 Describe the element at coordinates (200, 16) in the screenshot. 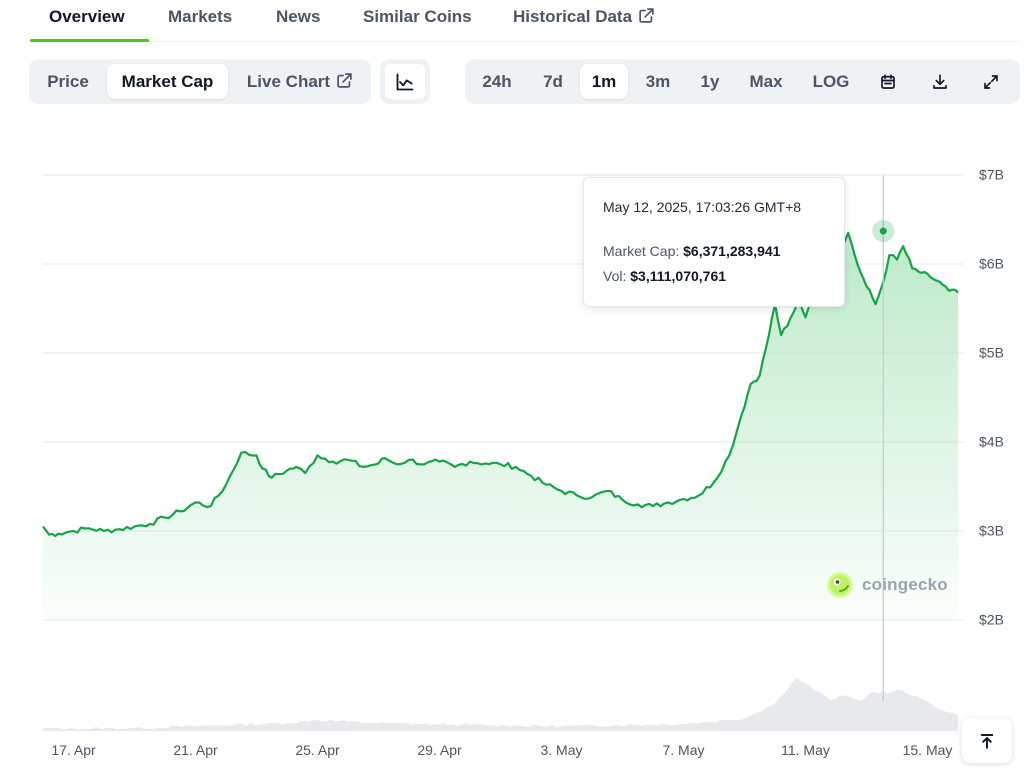

I see `tab-markets: Markets` at that location.